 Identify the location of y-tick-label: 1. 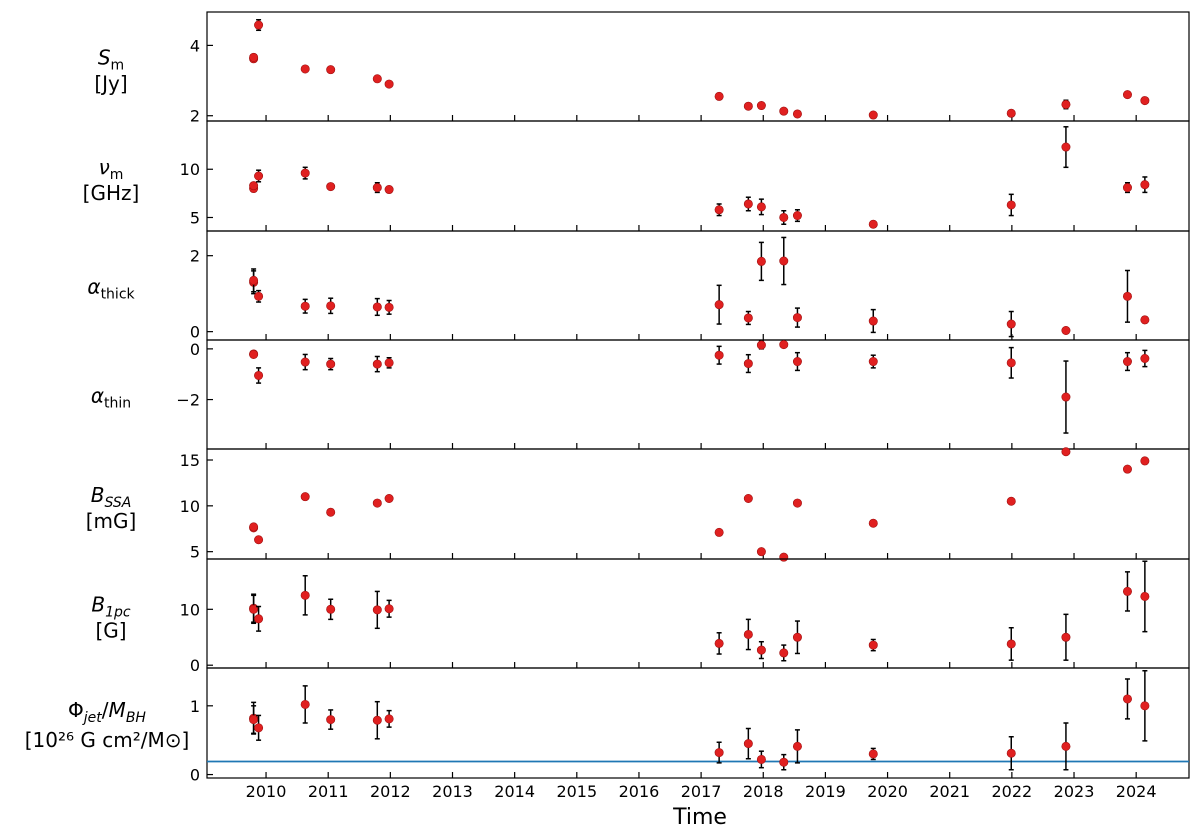
(195, 706).